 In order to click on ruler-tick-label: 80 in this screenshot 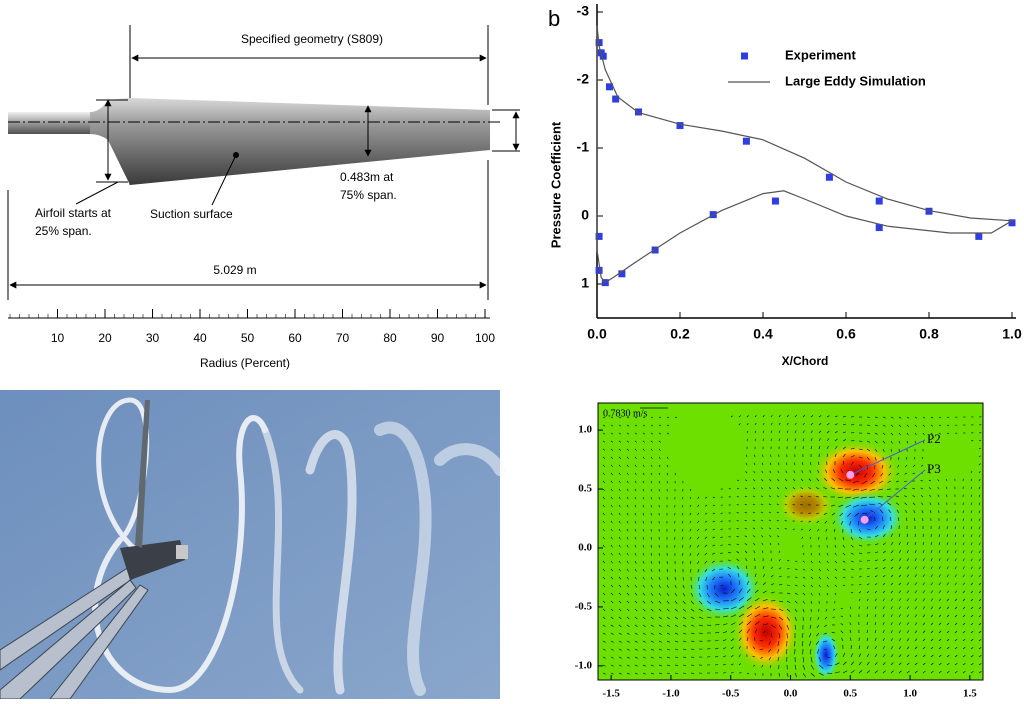, I will do `click(390, 338)`.